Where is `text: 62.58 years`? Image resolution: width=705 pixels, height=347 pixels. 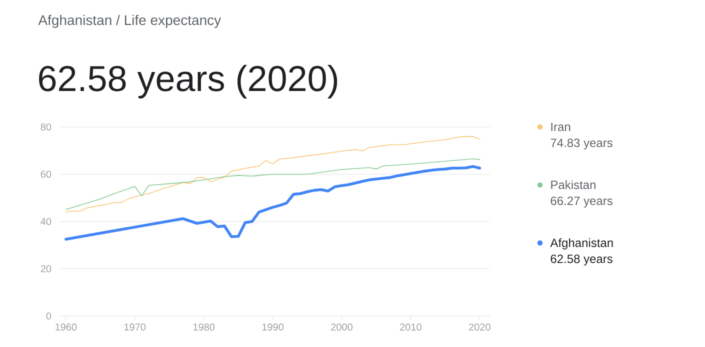 text: 62.58 years is located at coordinates (581, 260).